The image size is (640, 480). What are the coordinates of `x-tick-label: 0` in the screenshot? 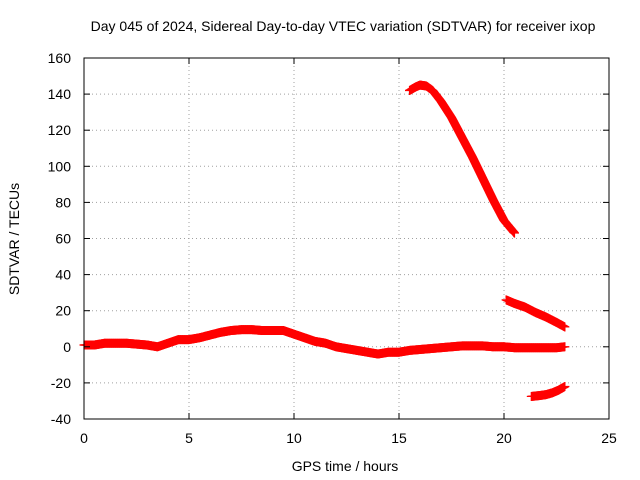 It's located at (84, 438).